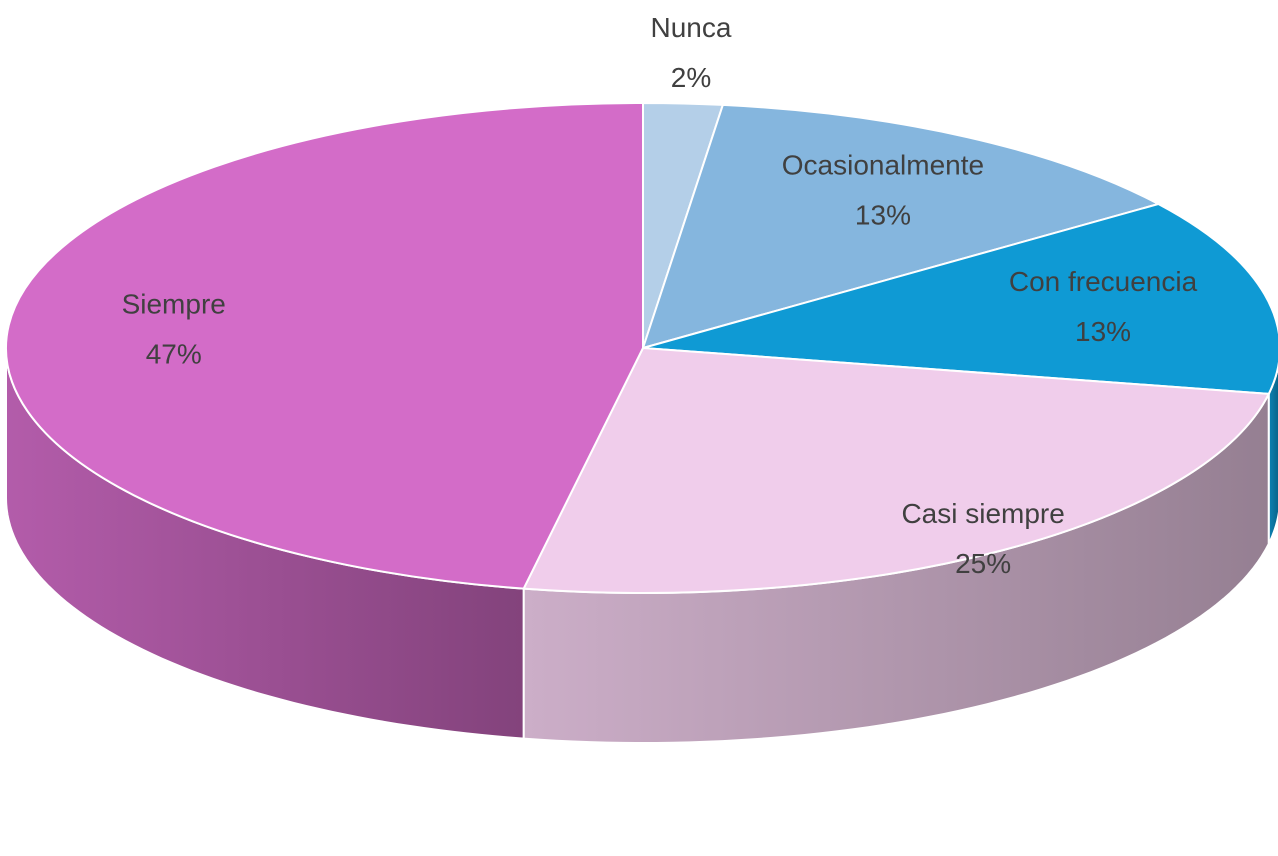 Image resolution: width=1278 pixels, height=856 pixels. Describe the element at coordinates (982, 513) in the screenshot. I see `slice-label: Casi siempre` at that location.